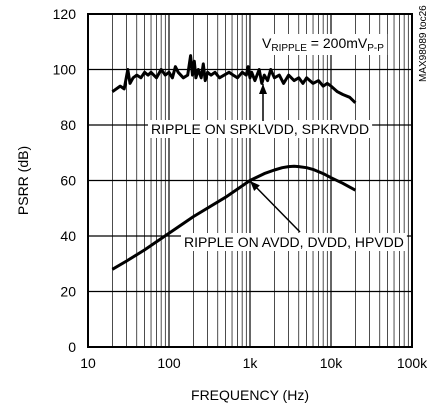 This screenshot has width=438, height=409. What do you see at coordinates (65, 70) in the screenshot?
I see `y-tick-label: 100` at bounding box center [65, 70].